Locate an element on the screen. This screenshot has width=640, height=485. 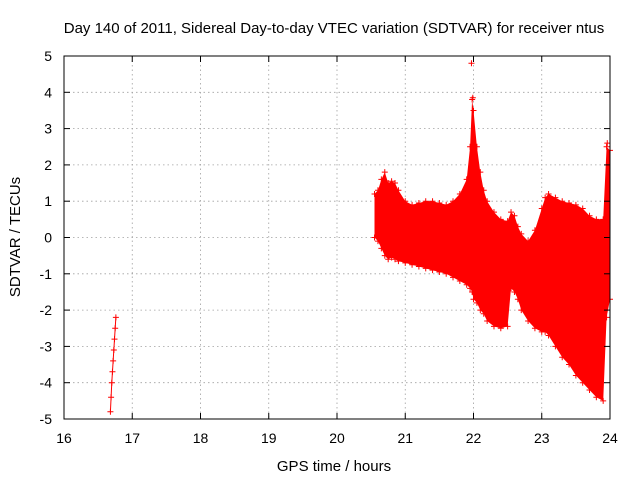
y-tick-label: 2 is located at coordinates (48, 165).